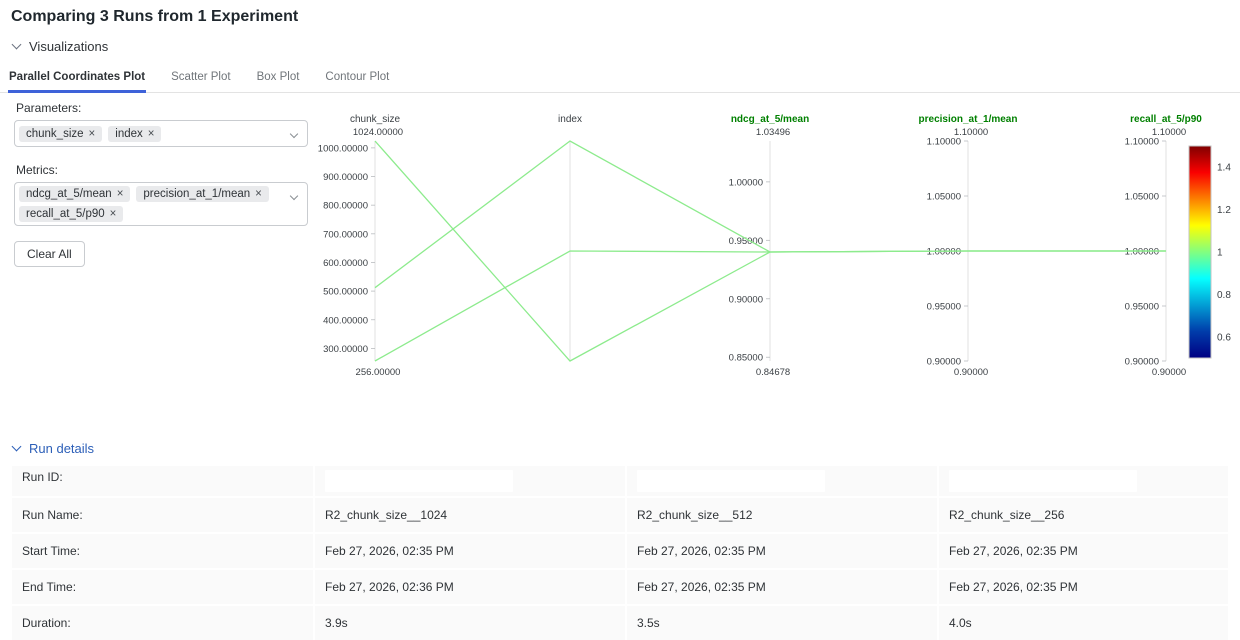 This screenshot has width=1240, height=640. I want to click on metric-tag: precision_at_1/mean ×, so click(202, 194).